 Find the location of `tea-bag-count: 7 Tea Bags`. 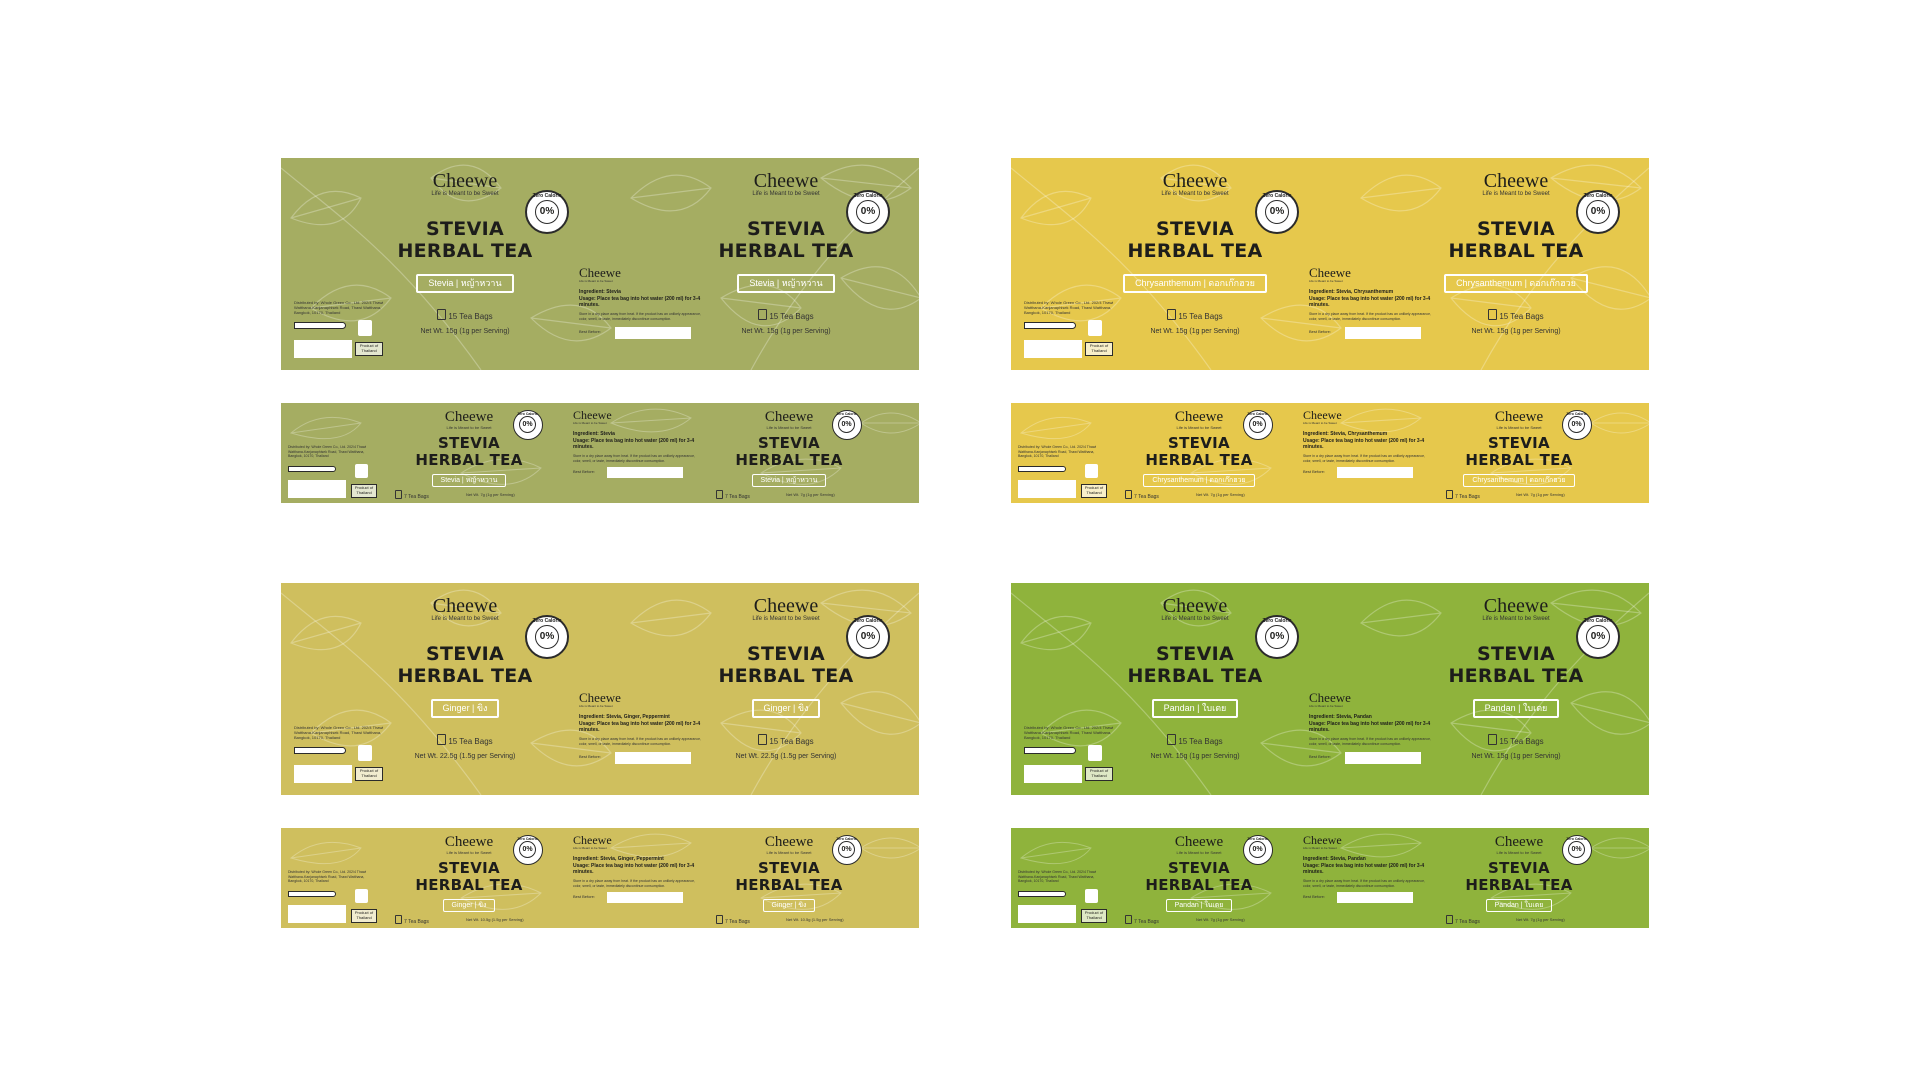

tea-bag-count: 7 Tea Bags is located at coordinates (733, 920).